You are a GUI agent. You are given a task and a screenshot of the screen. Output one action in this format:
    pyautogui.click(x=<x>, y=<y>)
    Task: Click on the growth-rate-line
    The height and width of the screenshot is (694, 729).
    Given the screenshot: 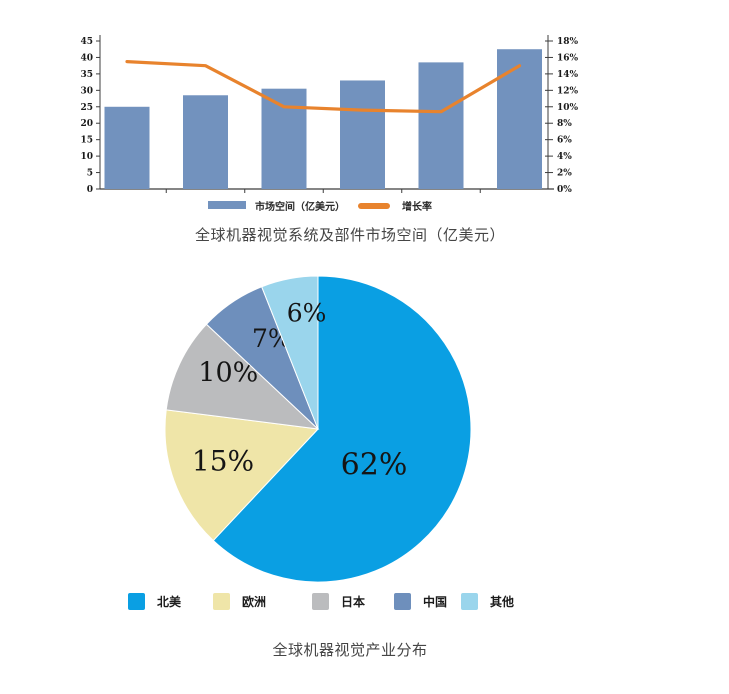 What is the action you would take?
    pyautogui.click(x=323, y=86)
    